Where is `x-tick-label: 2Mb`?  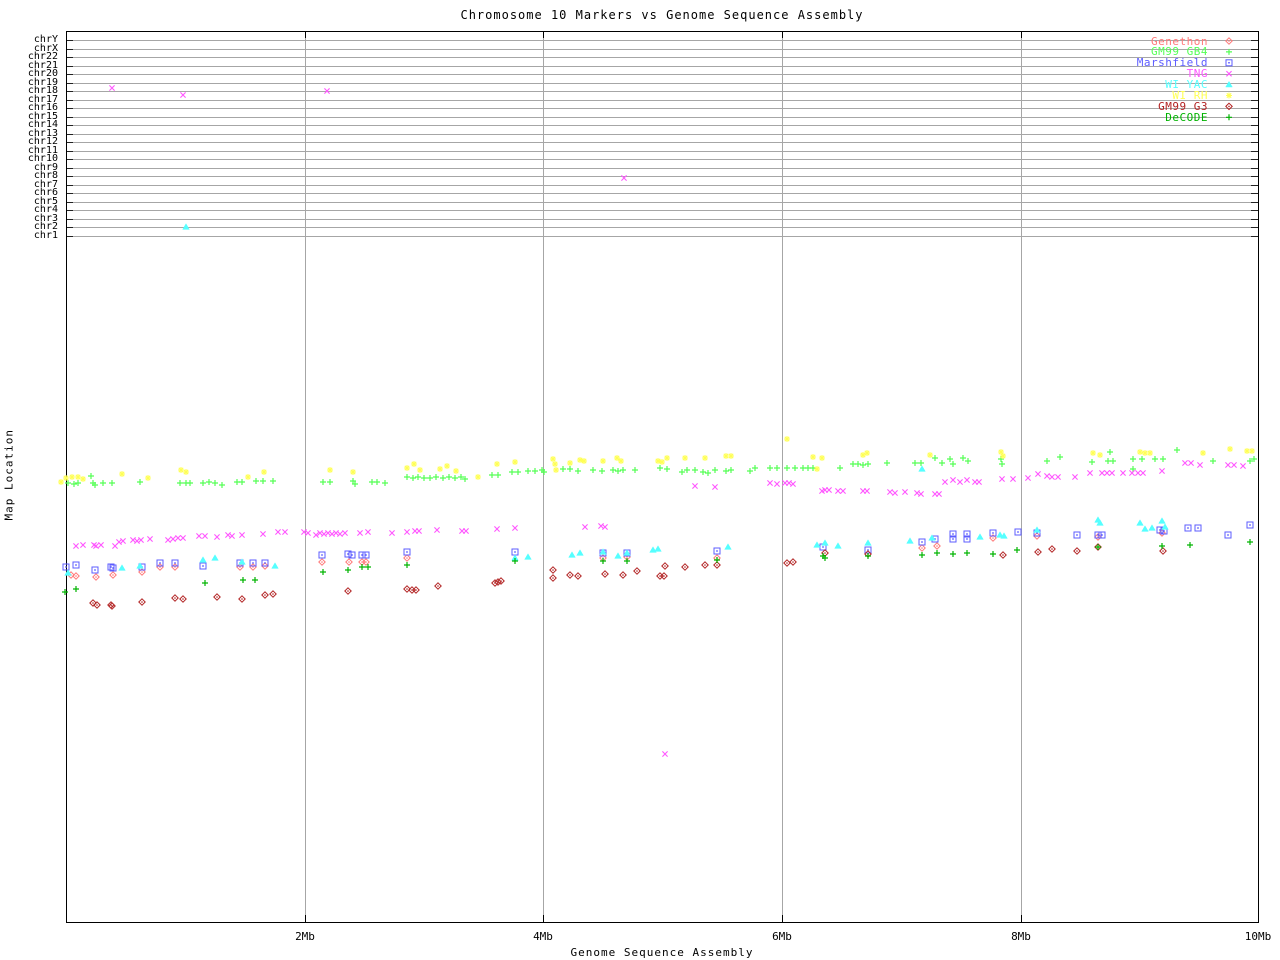
x-tick-label: 2Mb is located at coordinates (305, 936).